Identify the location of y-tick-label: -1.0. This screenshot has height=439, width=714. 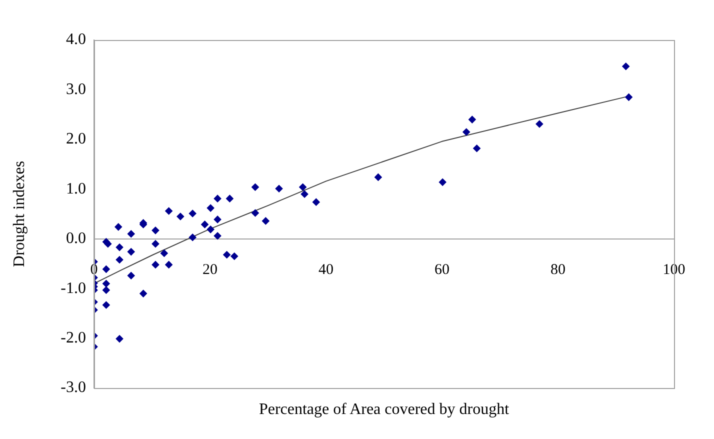
(73, 288).